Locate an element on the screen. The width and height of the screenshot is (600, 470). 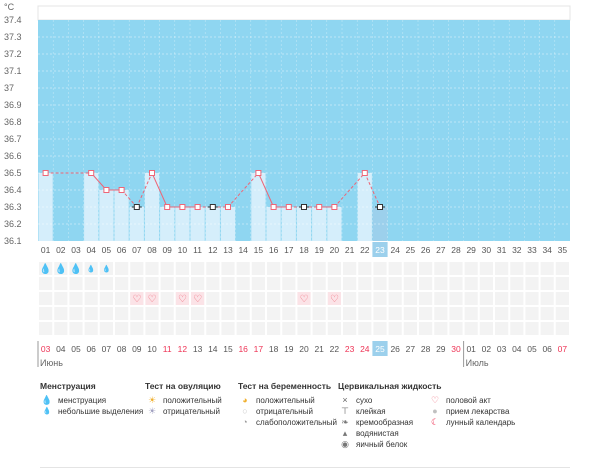
today-date-highlight is located at coordinates (380, 348).